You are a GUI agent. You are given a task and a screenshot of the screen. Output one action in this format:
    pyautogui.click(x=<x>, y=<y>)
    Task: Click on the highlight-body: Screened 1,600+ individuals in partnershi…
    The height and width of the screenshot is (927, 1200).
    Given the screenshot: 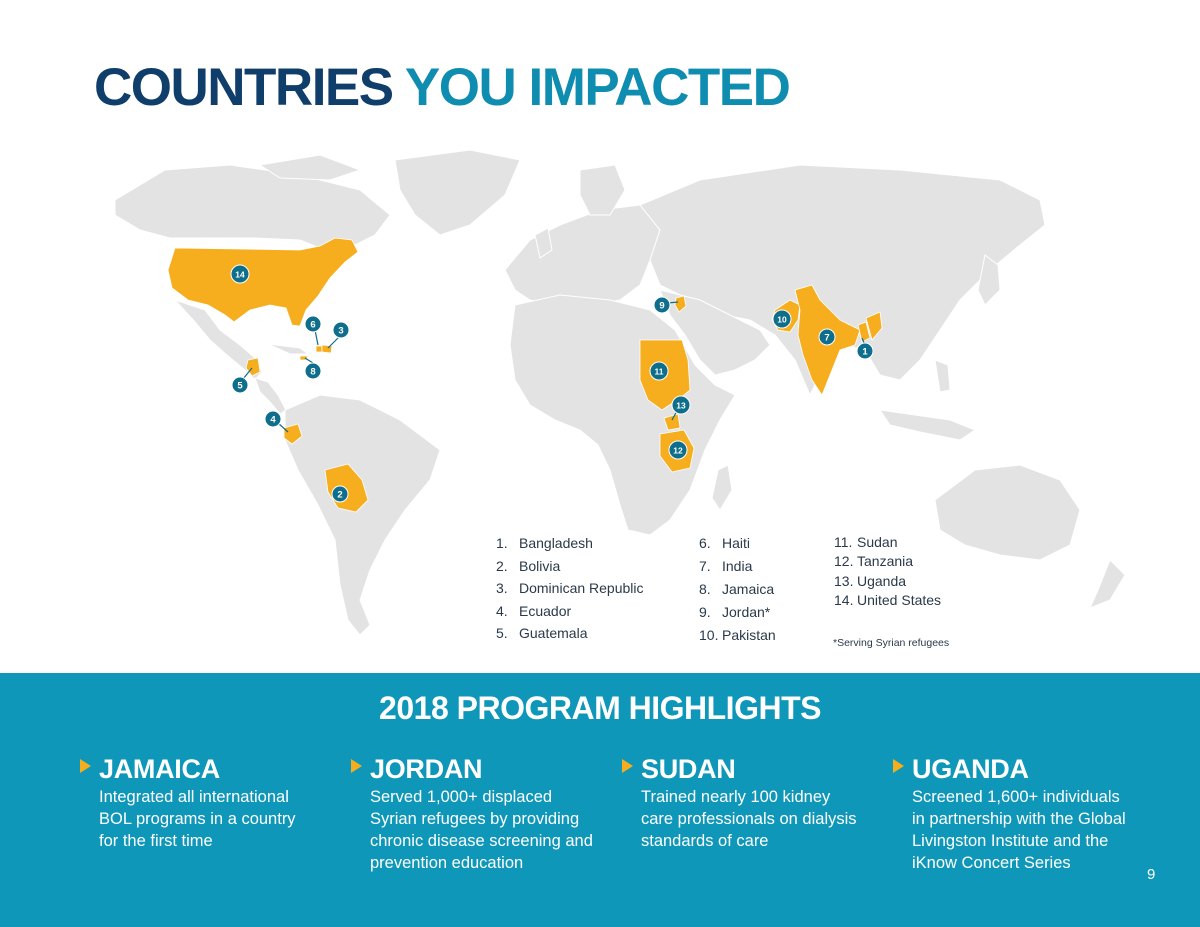 What is the action you would take?
    pyautogui.click(x=1019, y=830)
    